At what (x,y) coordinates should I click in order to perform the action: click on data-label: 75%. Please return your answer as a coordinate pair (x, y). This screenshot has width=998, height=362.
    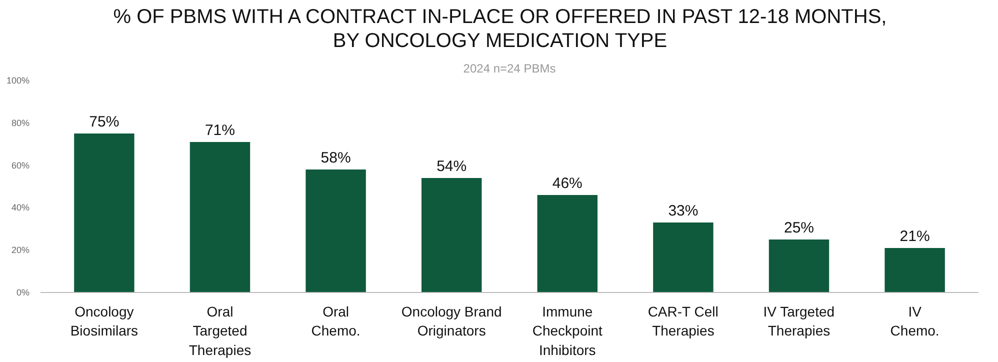
    Looking at the image, I should click on (104, 122).